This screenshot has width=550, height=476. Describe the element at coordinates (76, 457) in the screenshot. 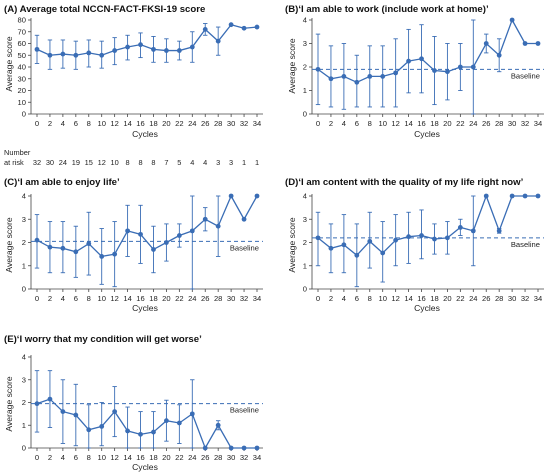

I see `panel-e-xtick-label: 6` at that location.